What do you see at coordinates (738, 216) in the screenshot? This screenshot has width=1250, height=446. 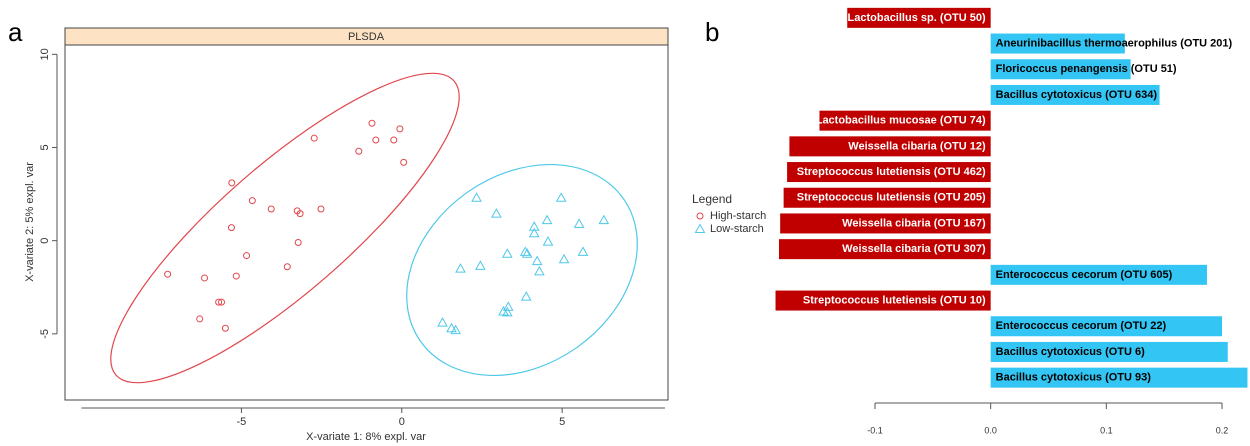 I see `legend-label: High-starch` at bounding box center [738, 216].